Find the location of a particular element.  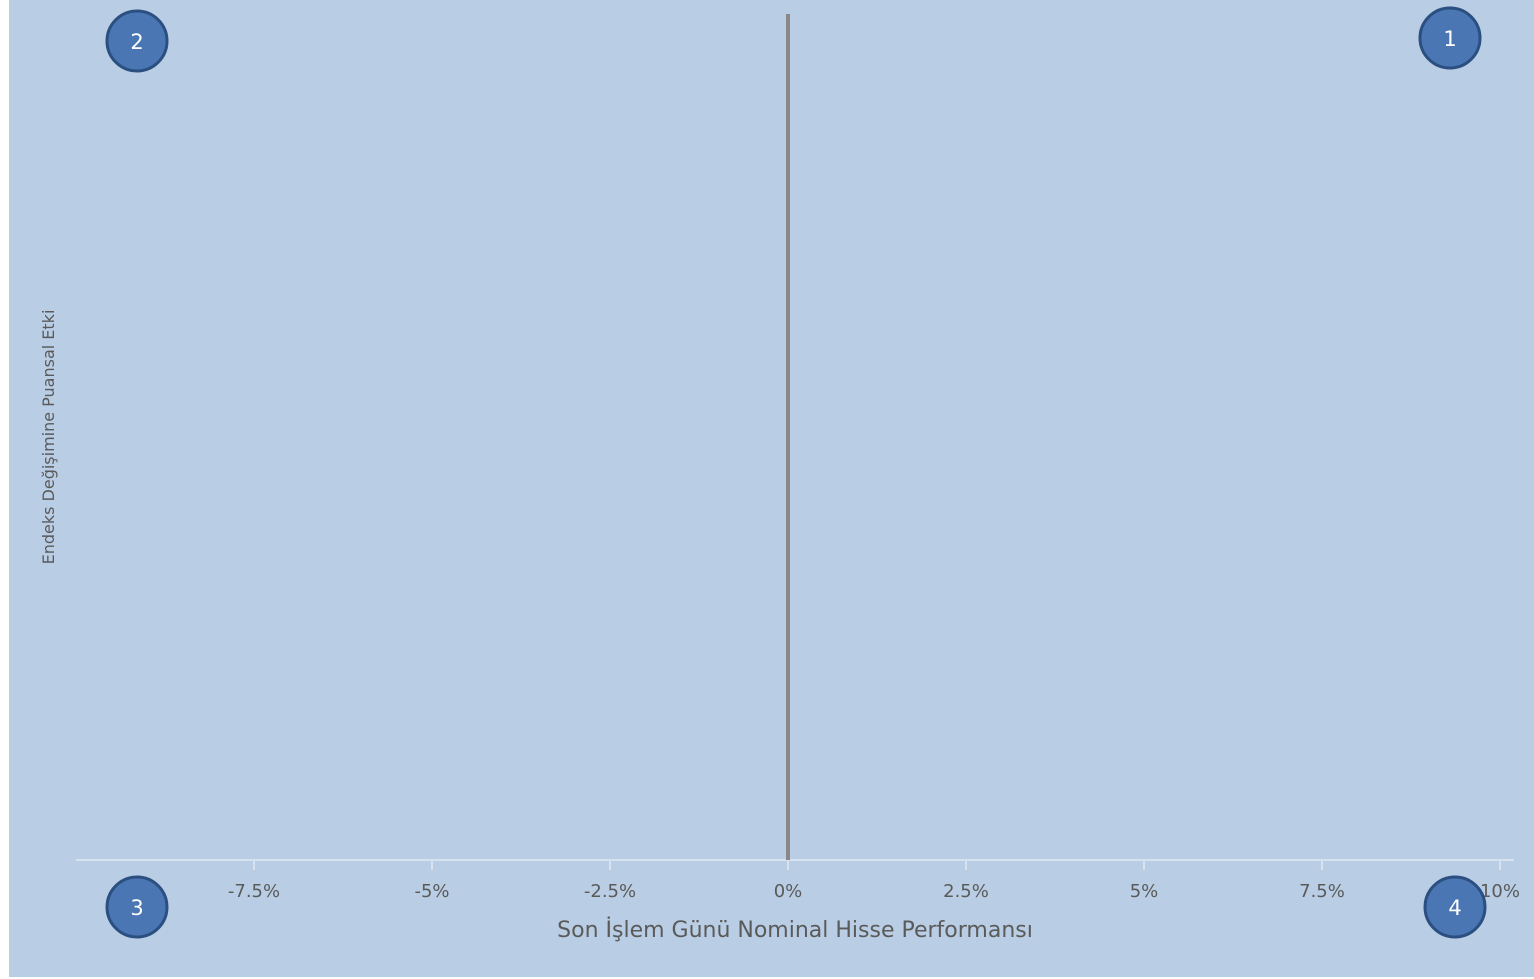

x-tick-label: 2.5% is located at coordinates (966, 891).